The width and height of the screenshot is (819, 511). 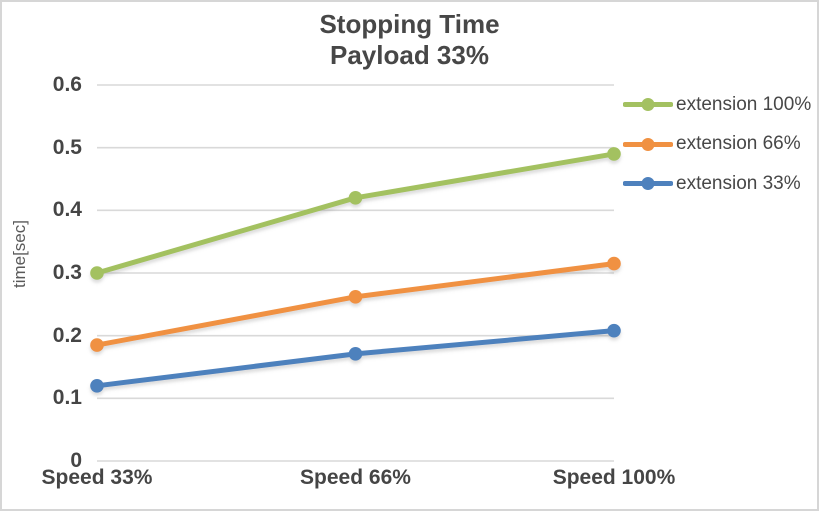 What do you see at coordinates (76, 460) in the screenshot?
I see `y-tick-label: 0` at bounding box center [76, 460].